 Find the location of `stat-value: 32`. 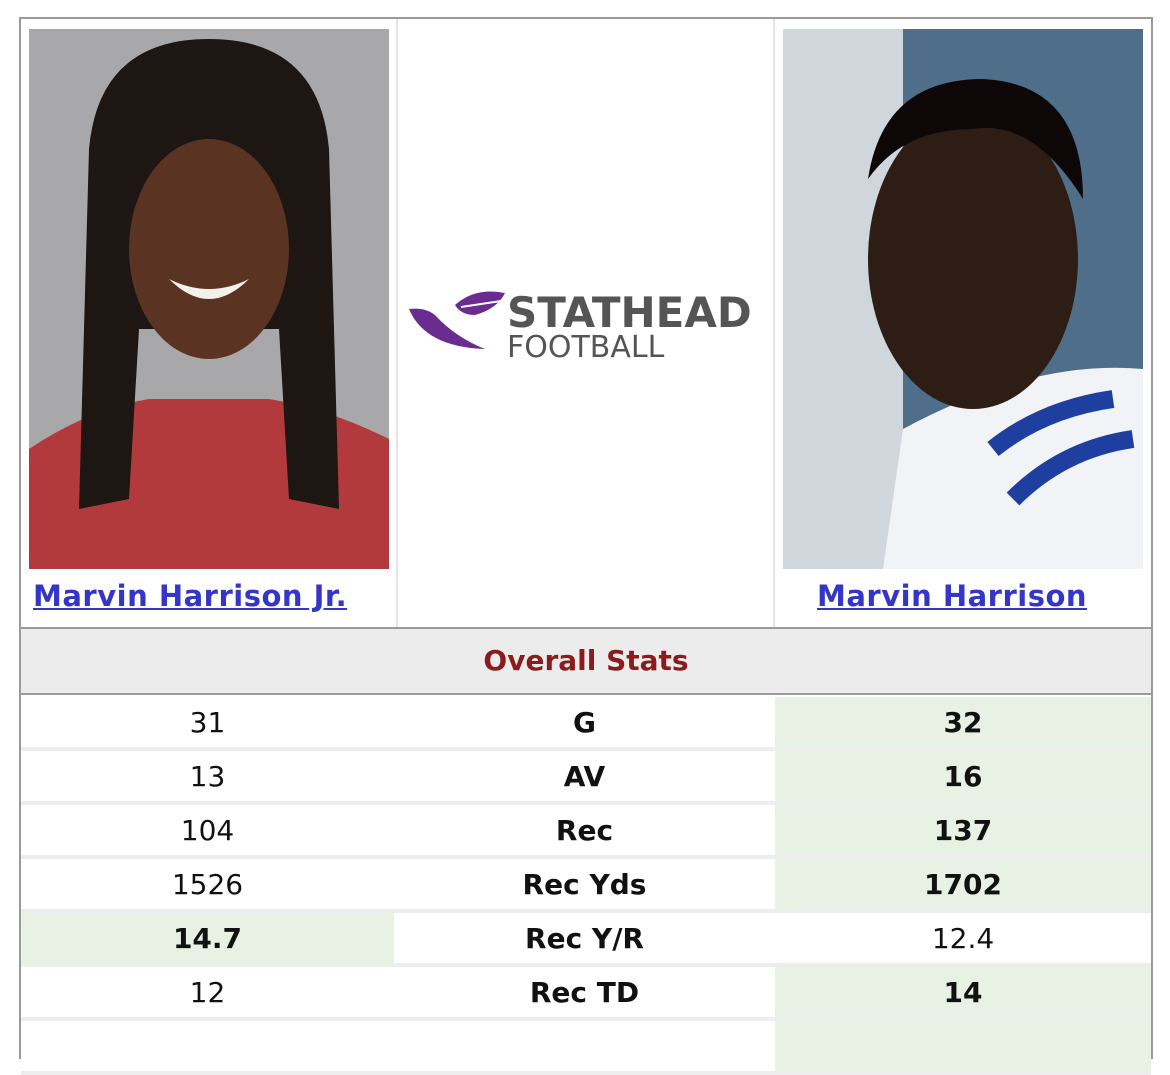

stat-value: 32 is located at coordinates (963, 722).